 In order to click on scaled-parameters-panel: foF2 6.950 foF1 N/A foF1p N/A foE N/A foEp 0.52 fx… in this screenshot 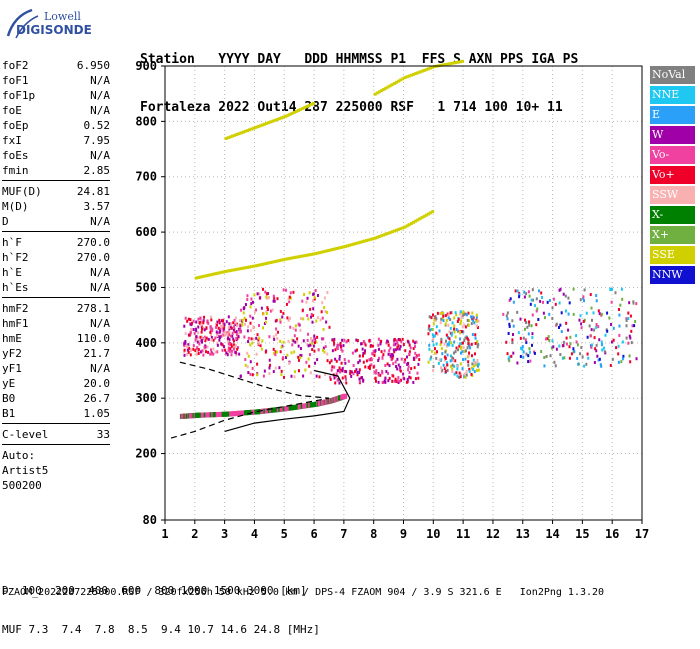, I will do `click(56, 275)`.